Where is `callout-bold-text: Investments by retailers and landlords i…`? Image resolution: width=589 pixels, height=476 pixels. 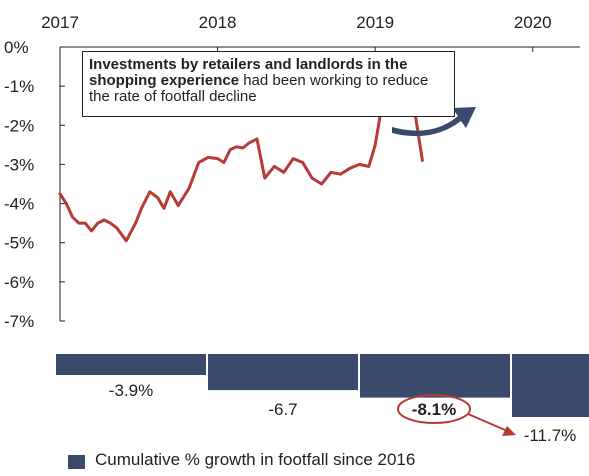
callout-bold-text: Investments by retailers and landlords i… is located at coordinates (248, 72).